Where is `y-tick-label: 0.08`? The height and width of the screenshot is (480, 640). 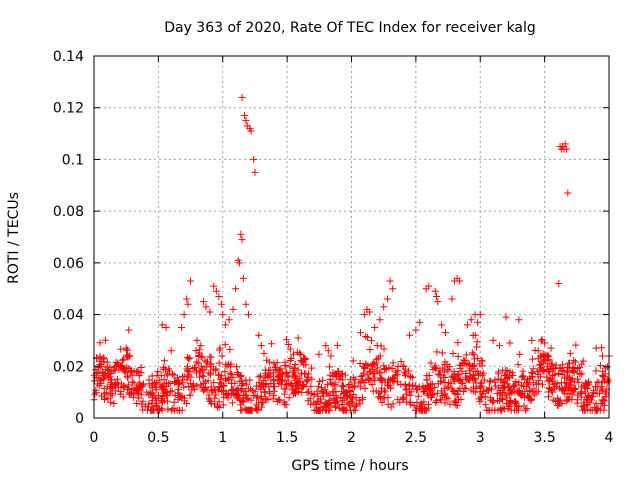
y-tick-label: 0.08 is located at coordinates (68, 212).